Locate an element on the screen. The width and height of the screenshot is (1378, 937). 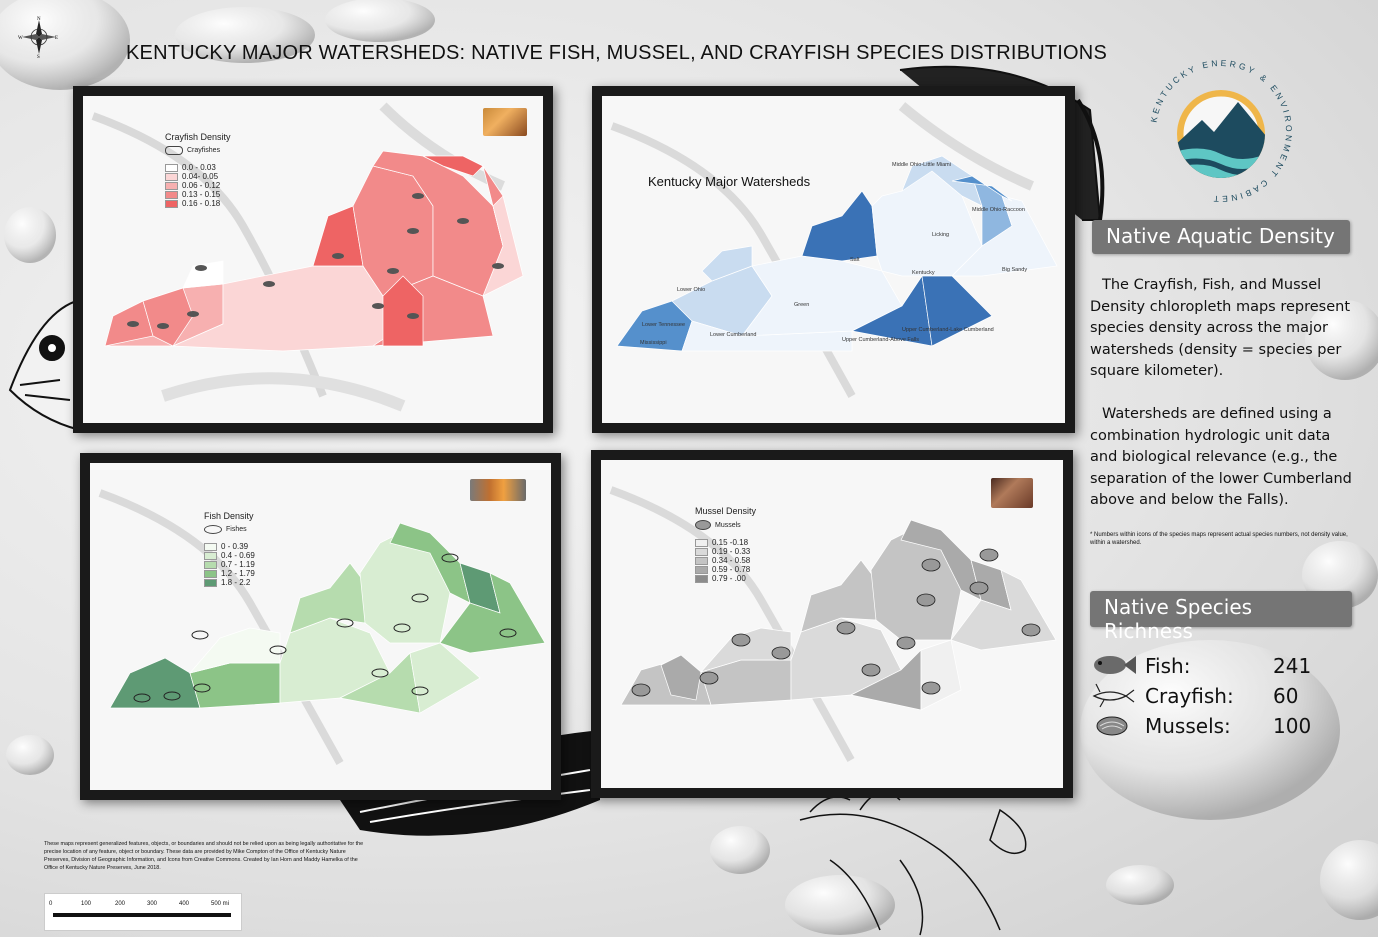
fish-map-canvas is located at coordinates (322, 627).